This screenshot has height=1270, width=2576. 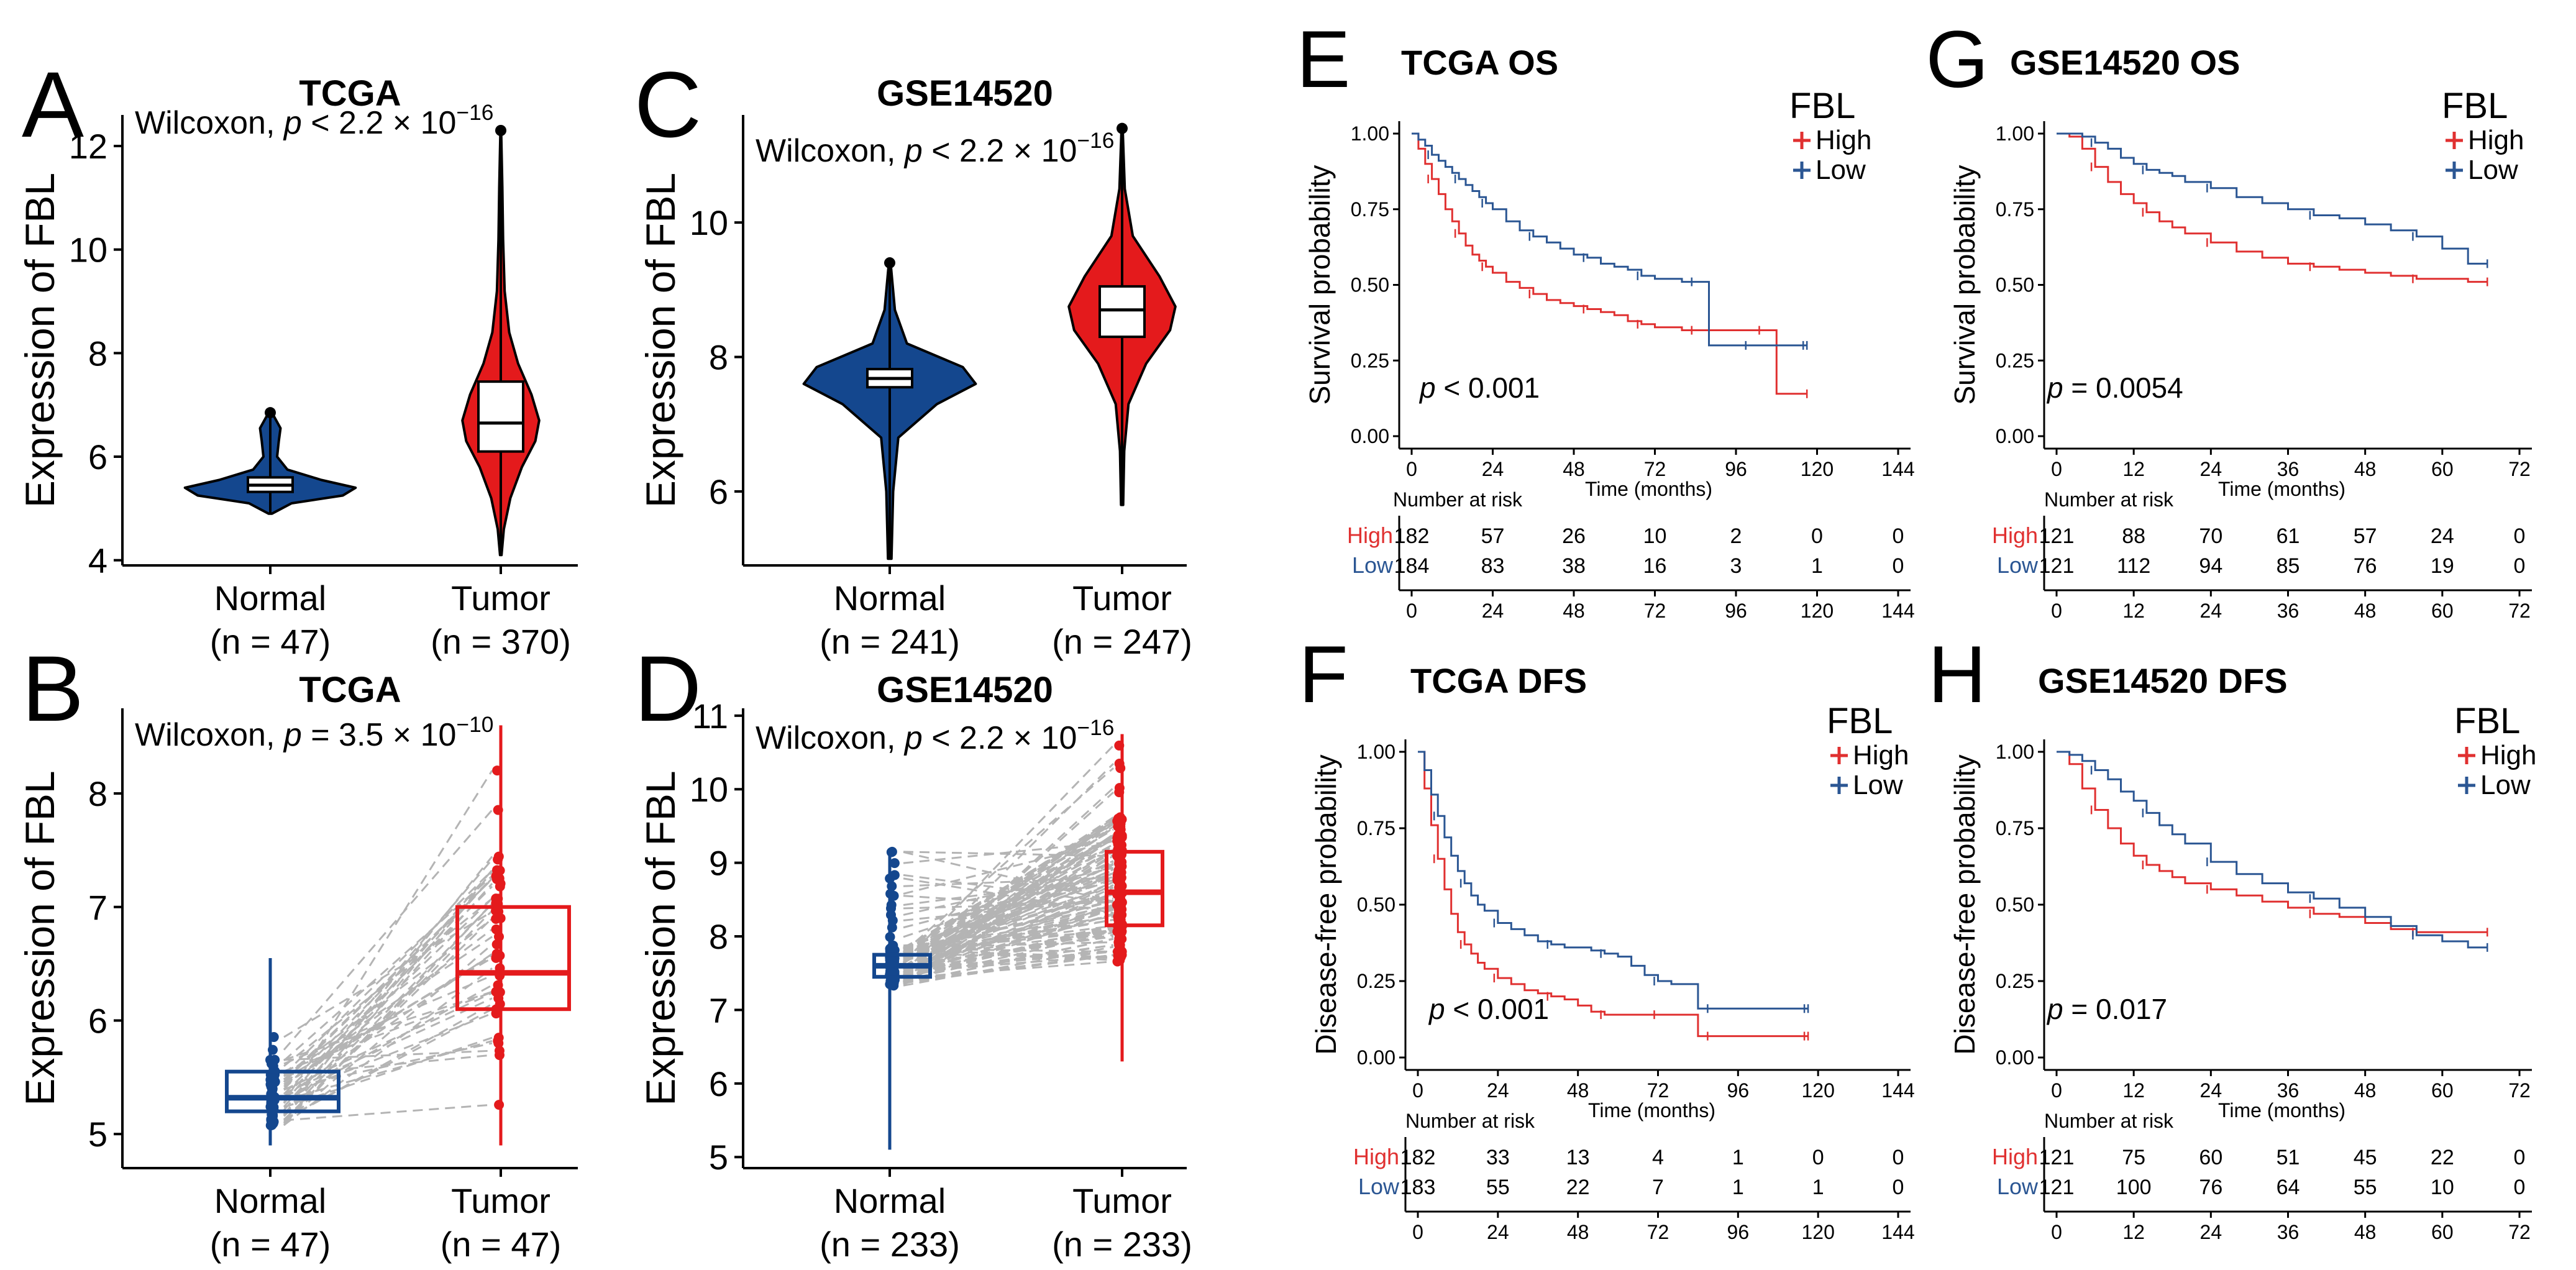 What do you see at coordinates (1736, 469) in the screenshot?
I see `x-tick-label: 96` at bounding box center [1736, 469].